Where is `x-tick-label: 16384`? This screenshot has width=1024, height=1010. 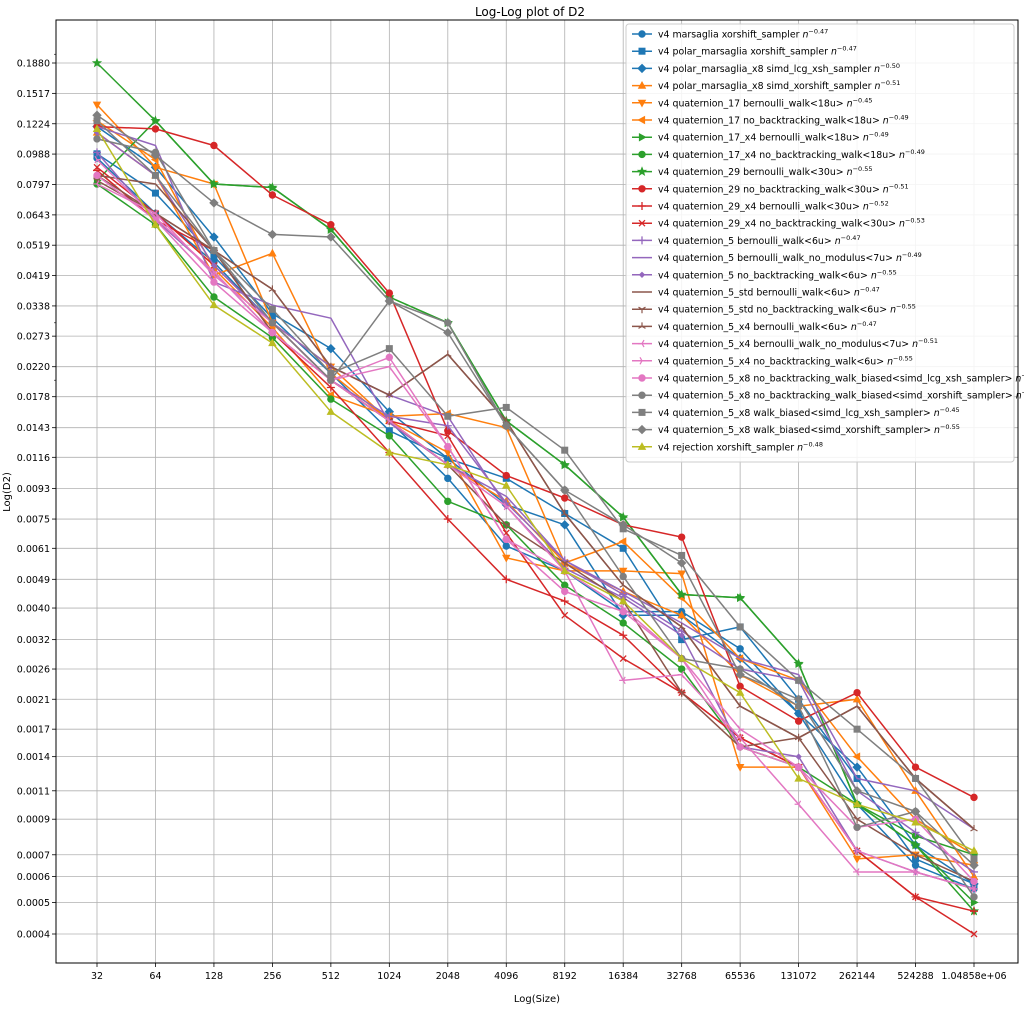 x-tick-label: 16384 is located at coordinates (623, 976).